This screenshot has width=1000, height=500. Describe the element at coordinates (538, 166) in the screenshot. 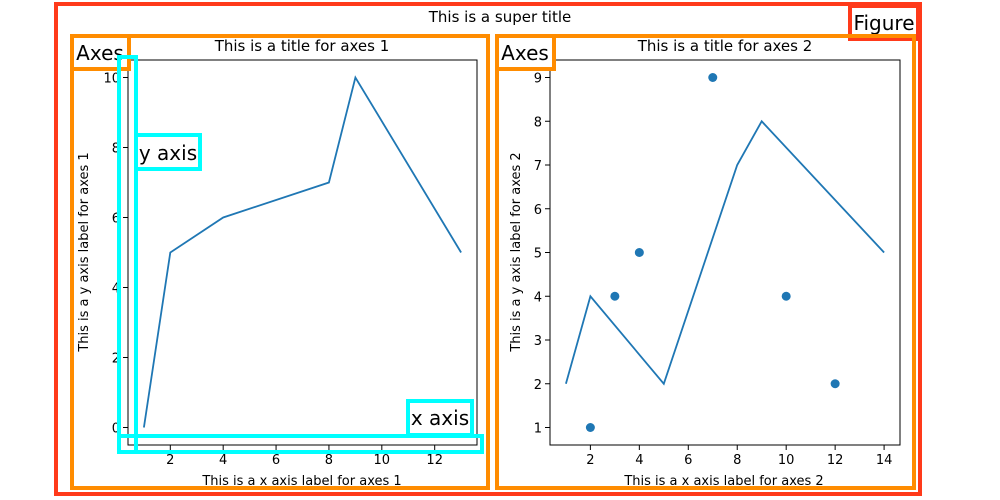

I see `axes-2-y-tick-label: 7` at that location.